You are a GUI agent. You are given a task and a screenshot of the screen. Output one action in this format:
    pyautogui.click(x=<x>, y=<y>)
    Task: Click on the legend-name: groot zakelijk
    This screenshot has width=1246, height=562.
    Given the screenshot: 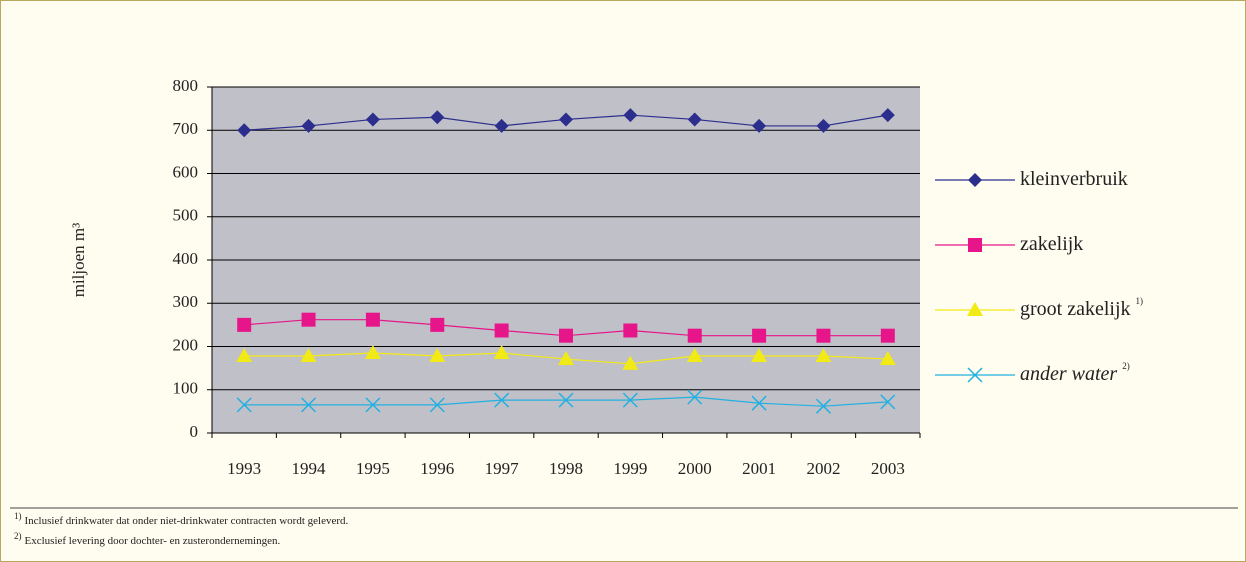 What is the action you would take?
    pyautogui.click(x=1075, y=309)
    